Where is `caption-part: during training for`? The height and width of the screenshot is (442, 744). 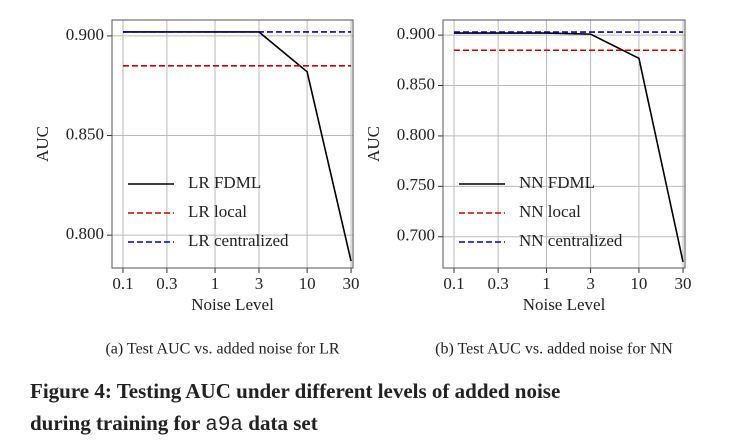 caption-part: during training for is located at coordinates (117, 423).